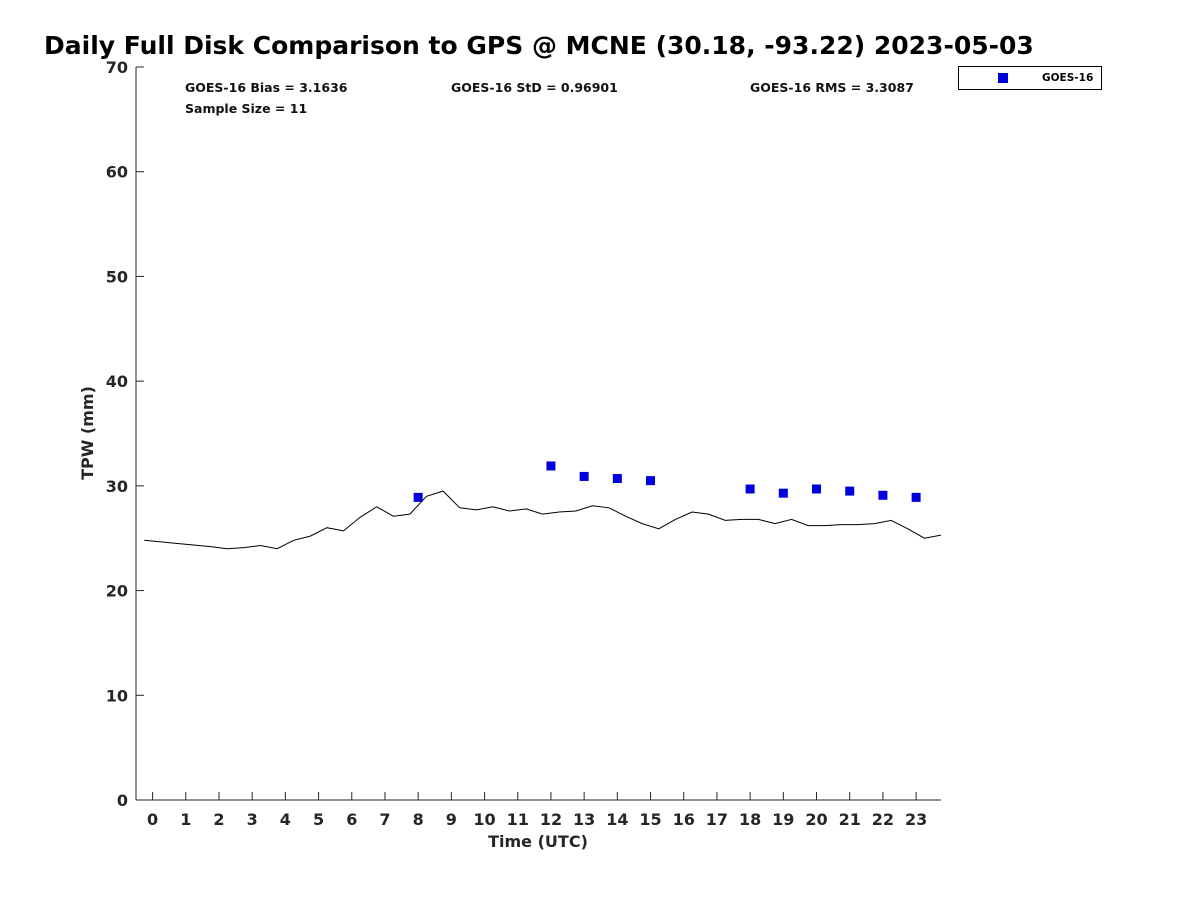  Describe the element at coordinates (117, 67) in the screenshot. I see `y-tick-label: 70` at that location.